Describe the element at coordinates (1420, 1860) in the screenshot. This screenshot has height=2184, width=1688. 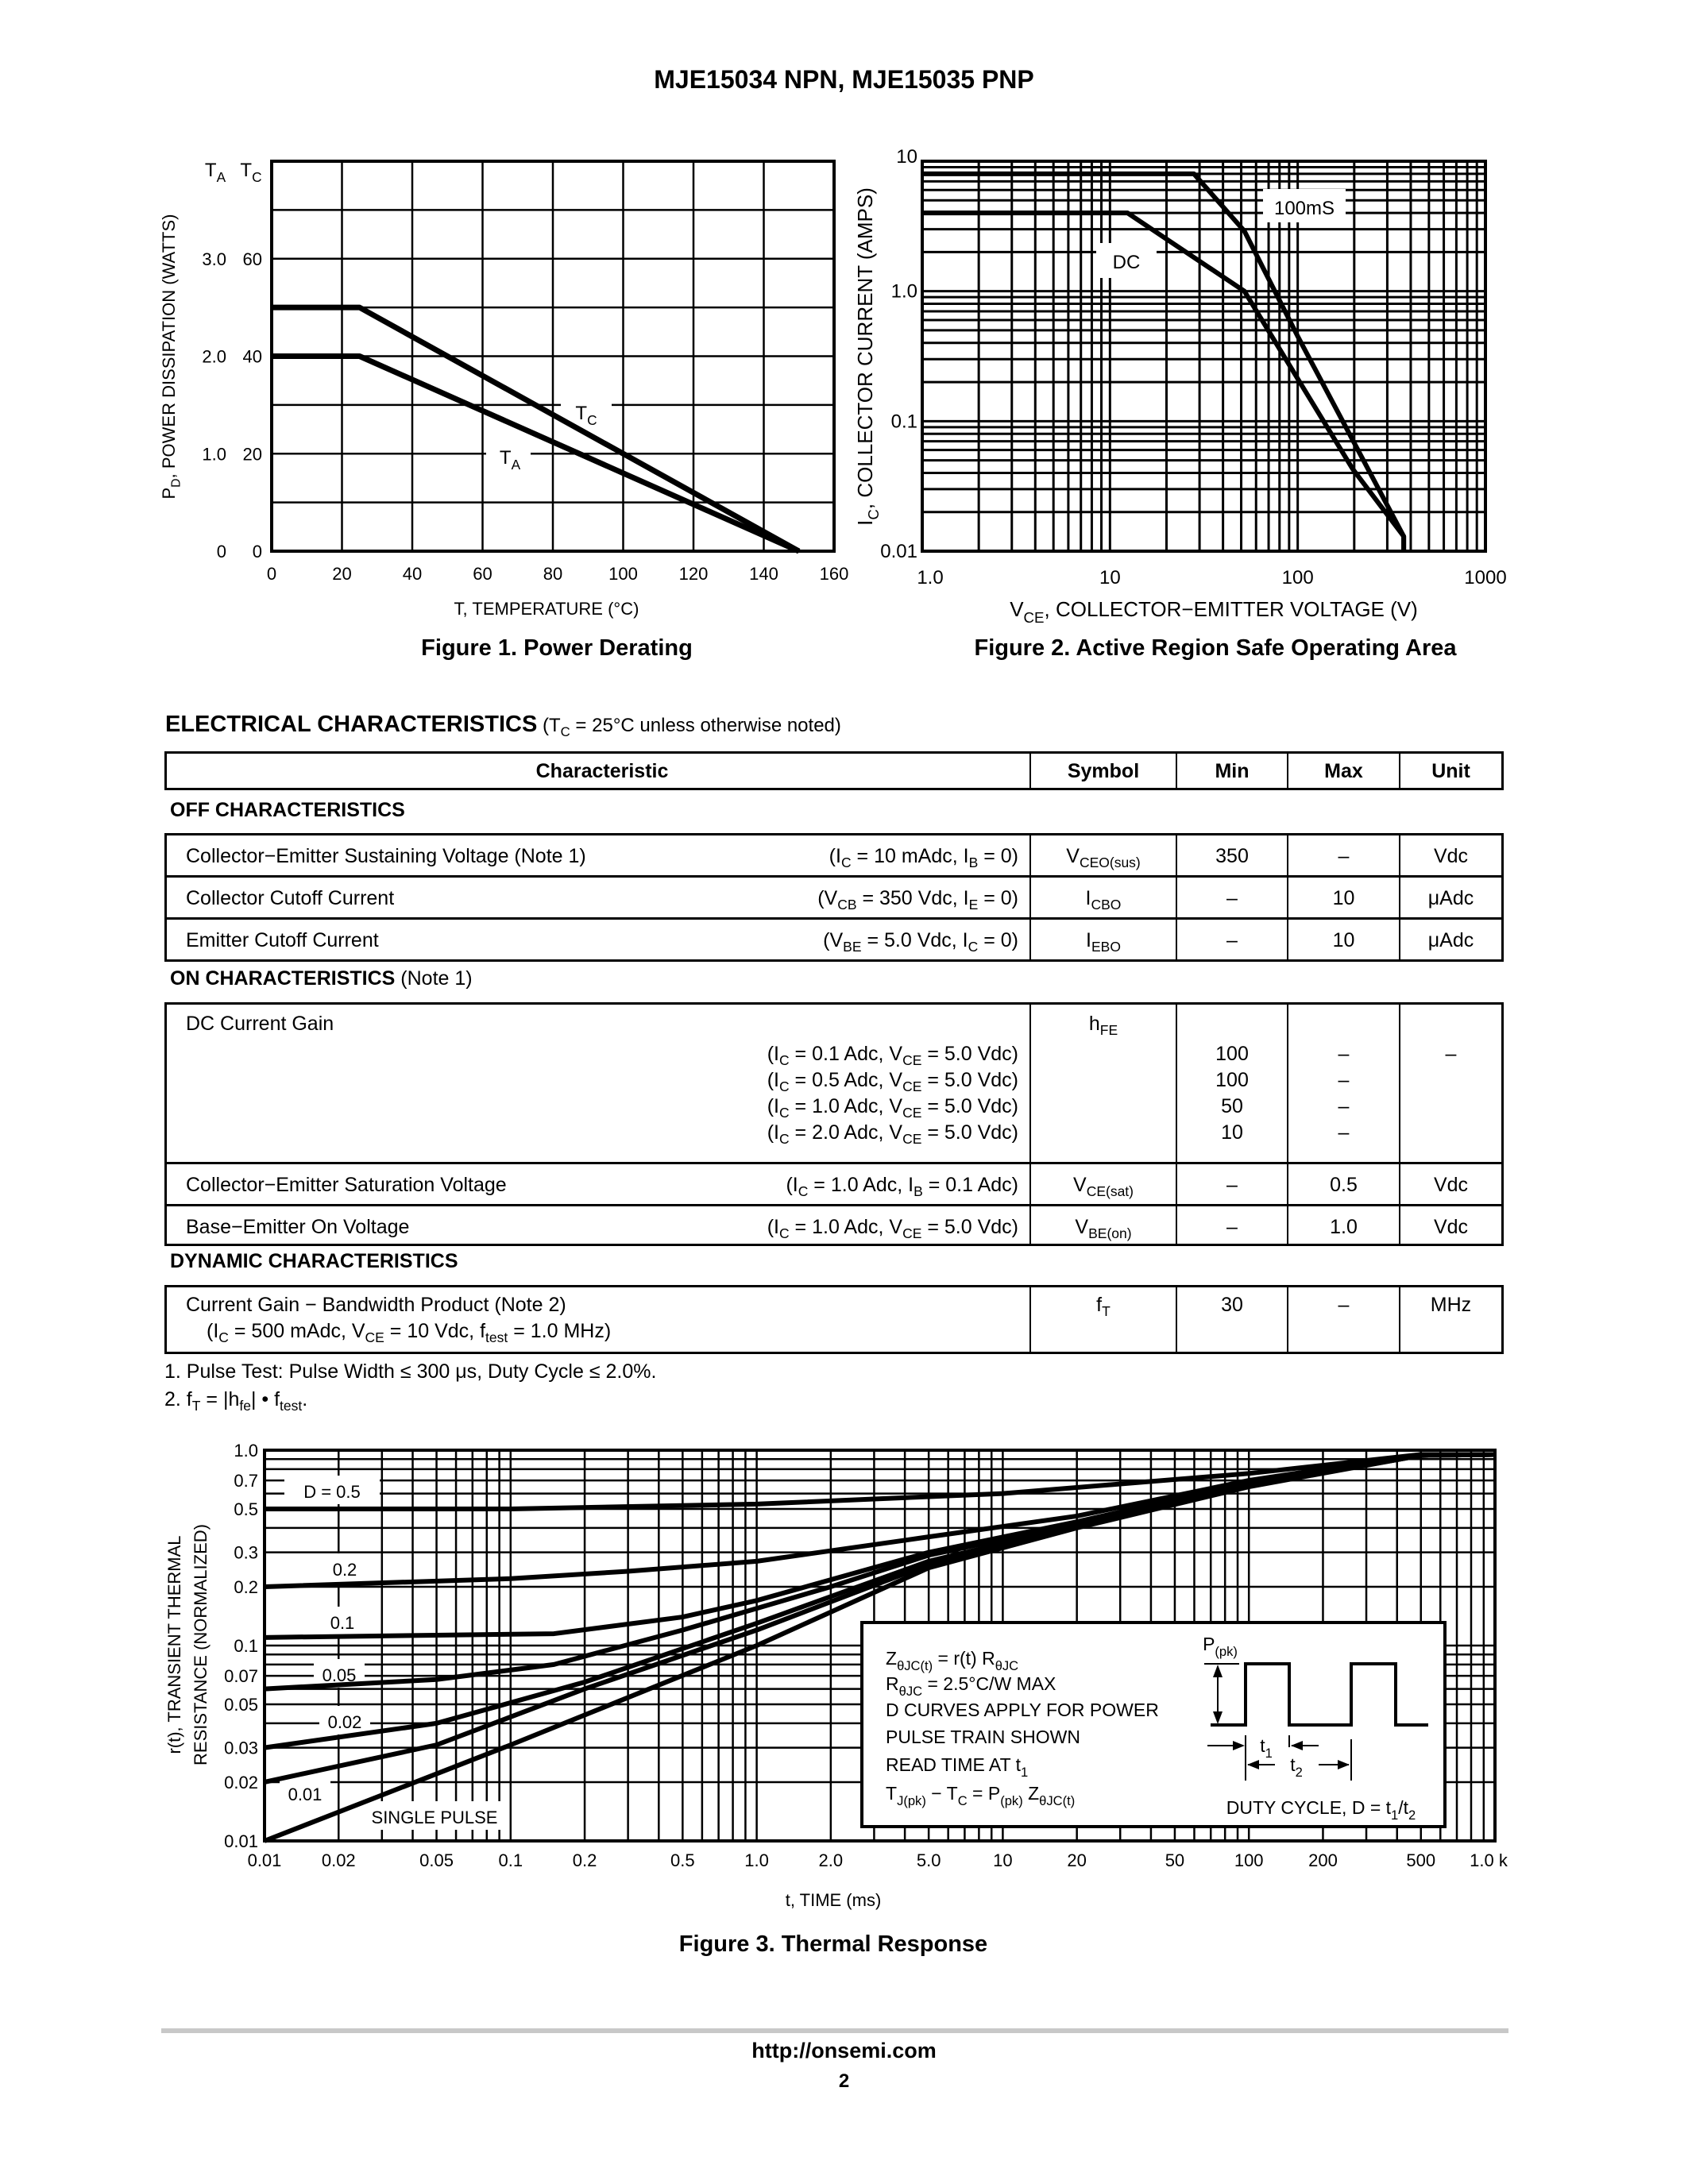
I see `x-tick-label: 500` at that location.